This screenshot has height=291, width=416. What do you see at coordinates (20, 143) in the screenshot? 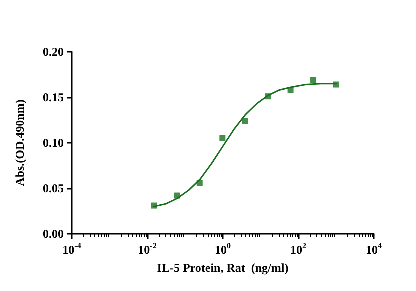
I see `y-axis-title: Abs.(OD.490nm)` at bounding box center [20, 143].